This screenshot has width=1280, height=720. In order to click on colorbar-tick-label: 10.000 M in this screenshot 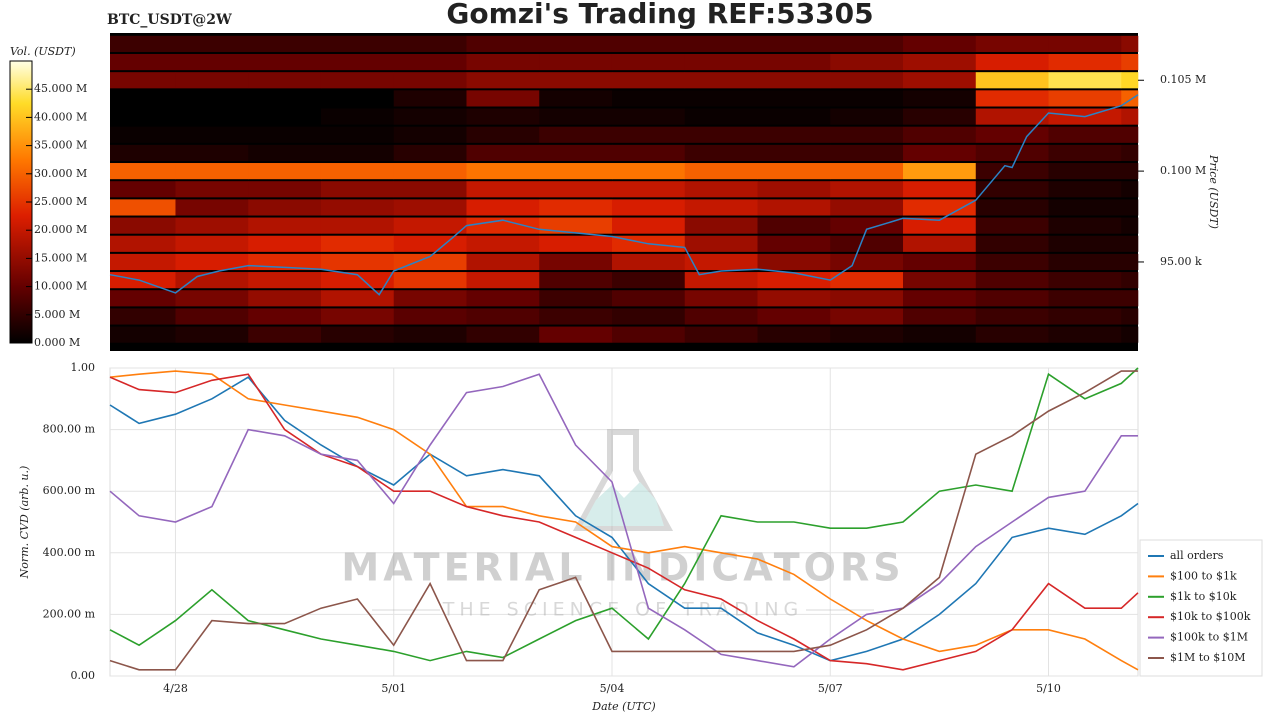, I will do `click(60, 286)`.